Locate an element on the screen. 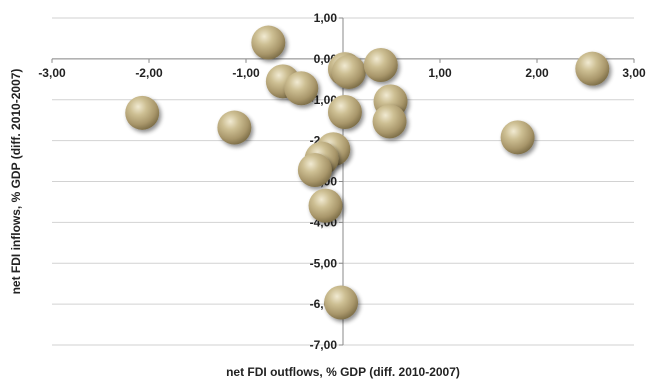  x-tick-label: 2,00 is located at coordinates (537, 73).